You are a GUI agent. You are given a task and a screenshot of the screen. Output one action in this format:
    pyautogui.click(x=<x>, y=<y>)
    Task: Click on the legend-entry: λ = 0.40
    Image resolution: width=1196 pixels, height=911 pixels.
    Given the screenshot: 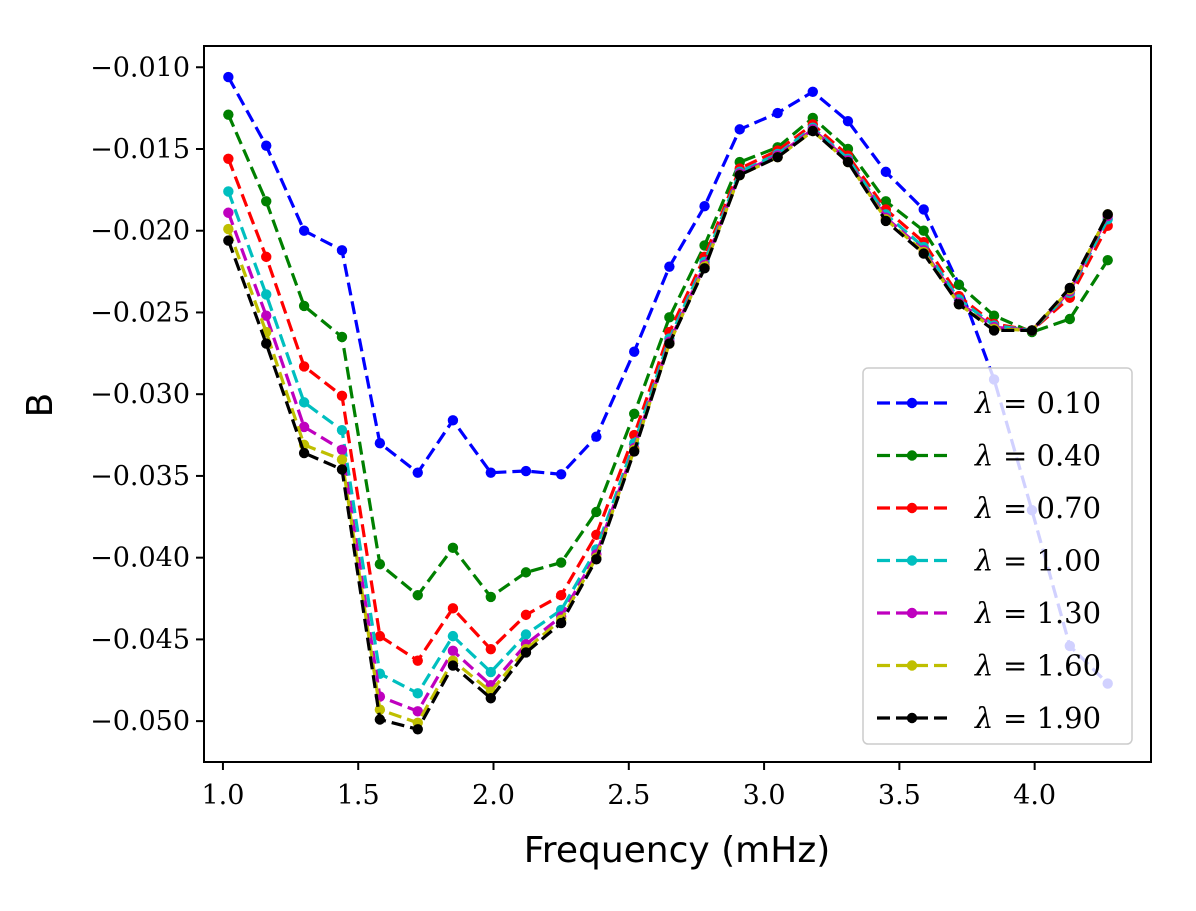 What is the action you would take?
    pyautogui.click(x=989, y=456)
    